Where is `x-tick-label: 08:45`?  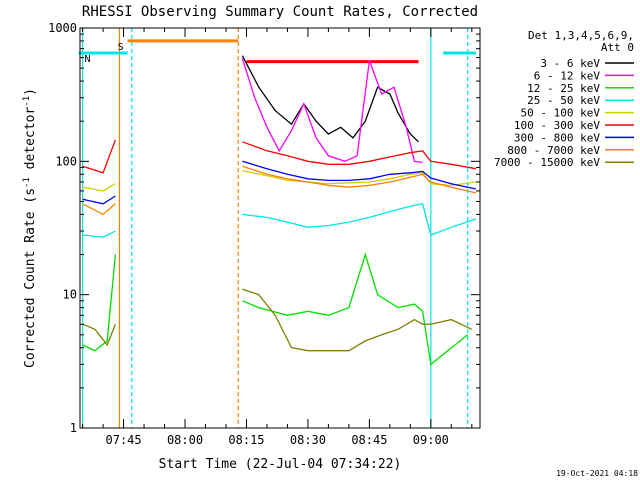
x-tick-label: 08:45 is located at coordinates (369, 440).